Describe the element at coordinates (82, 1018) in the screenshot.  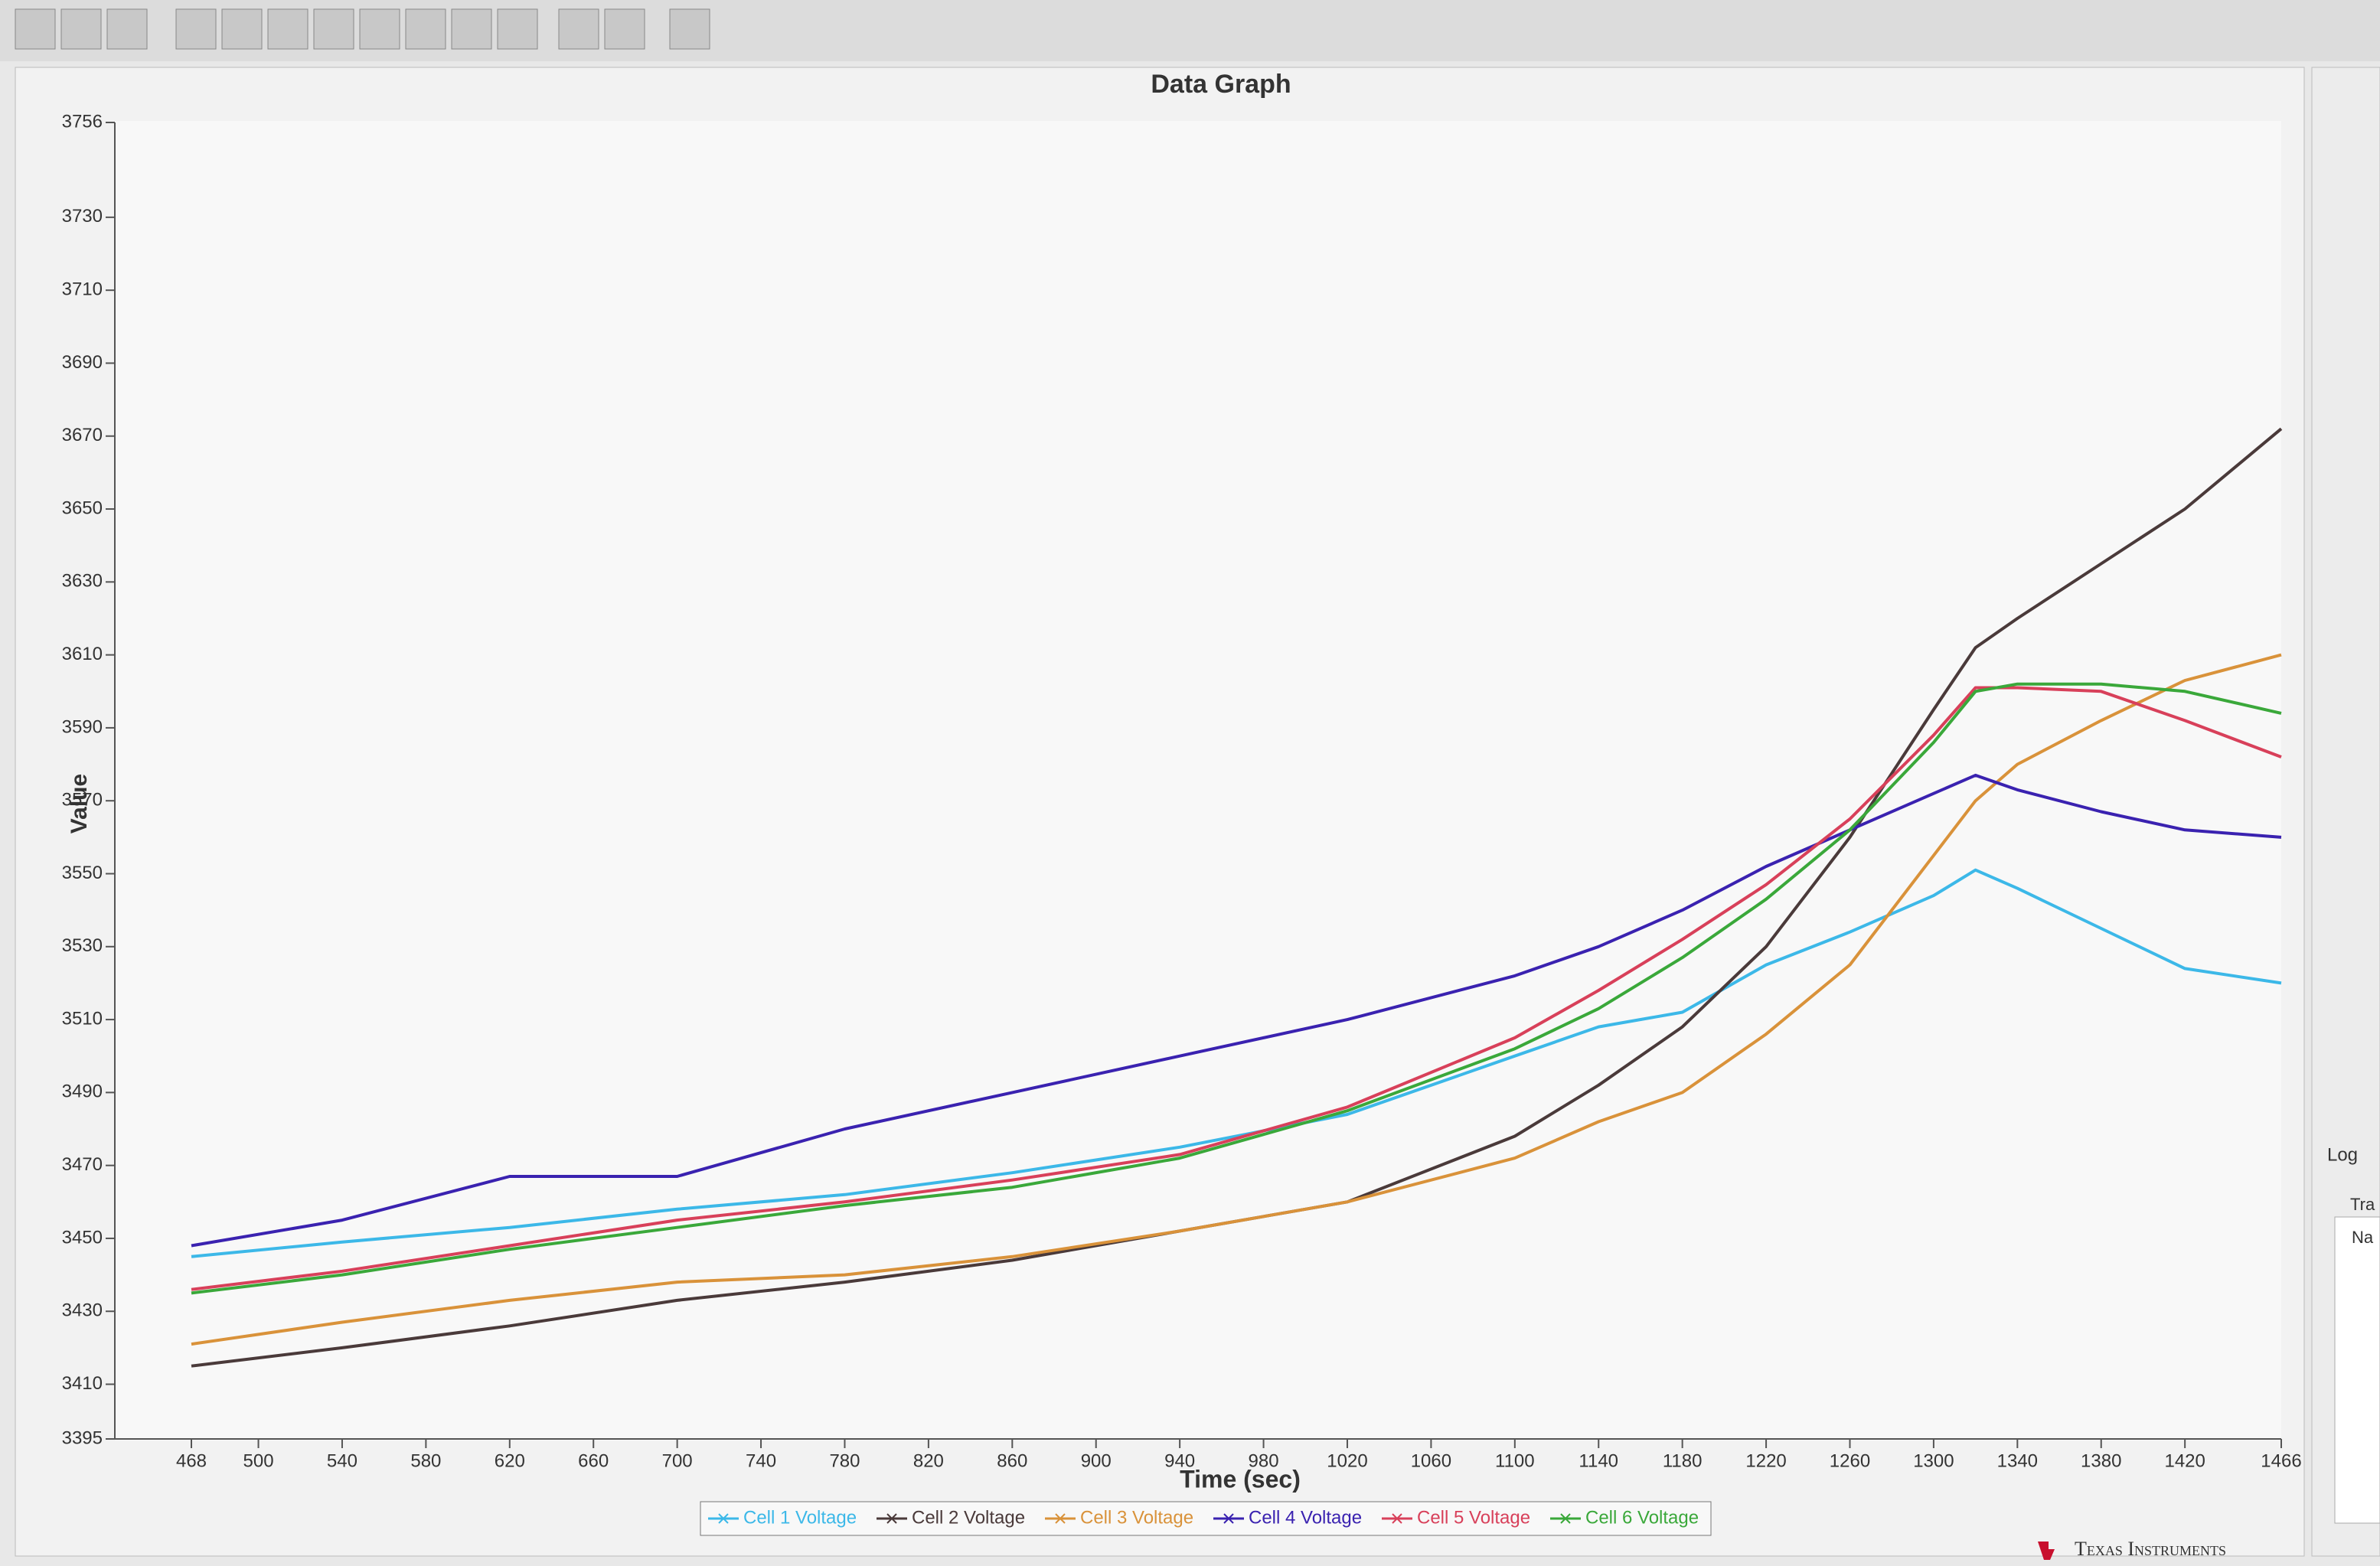
I see `y-tick-label: 3510` at that location.